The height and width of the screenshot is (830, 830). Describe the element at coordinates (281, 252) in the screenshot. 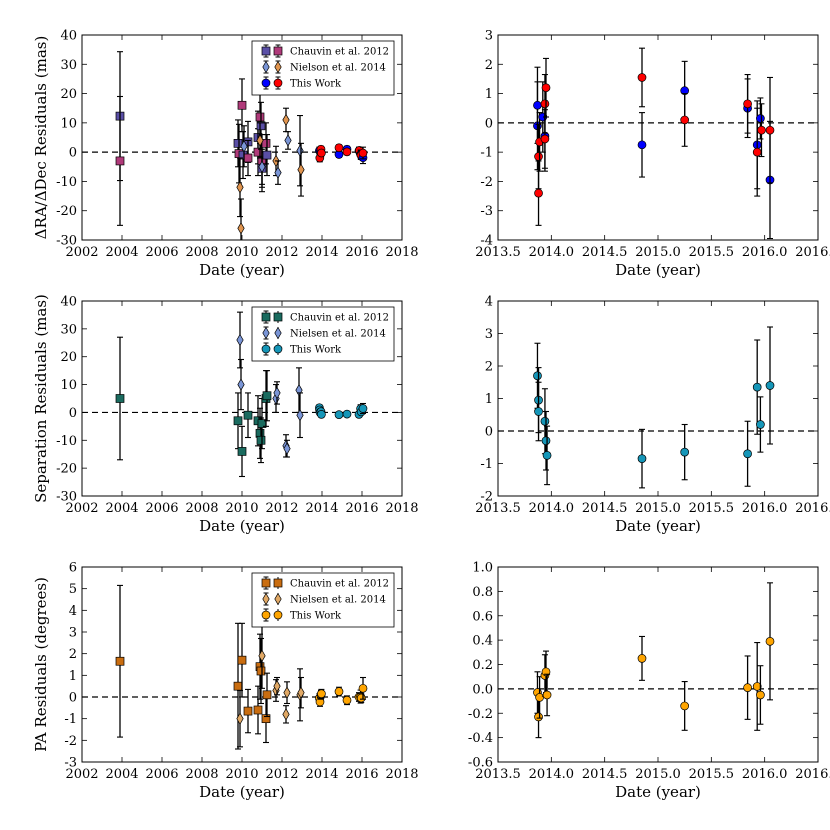

I see `x-tick-label: 2012` at that location.